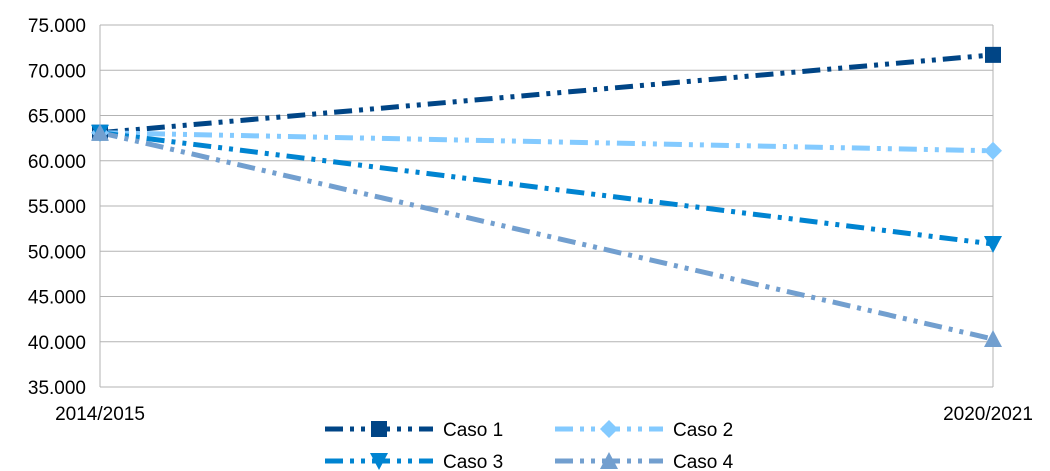 The width and height of the screenshot is (1050, 471). I want to click on legend-square-marker, so click(379, 429).